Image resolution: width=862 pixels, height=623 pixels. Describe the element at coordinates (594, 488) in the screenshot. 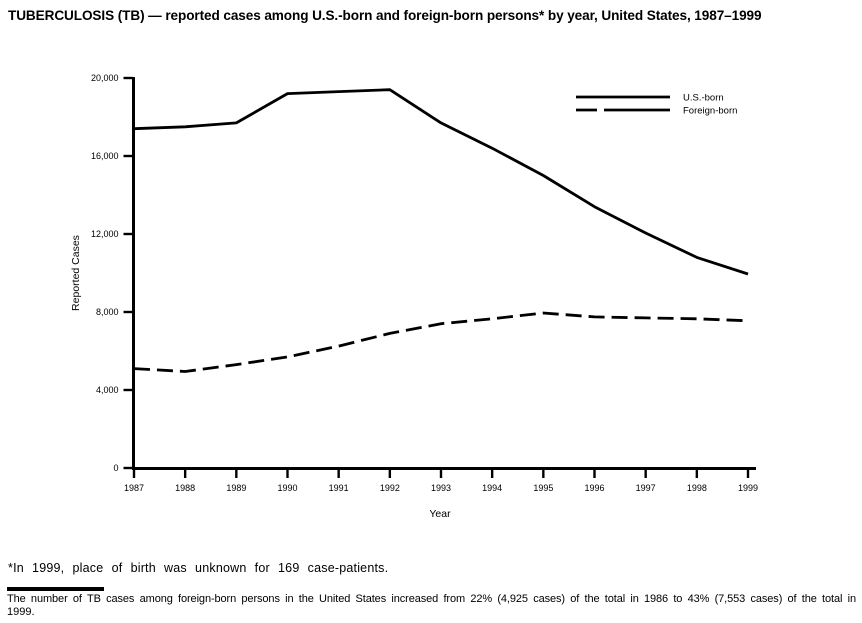

I see `x-tick-label: 1996` at that location.